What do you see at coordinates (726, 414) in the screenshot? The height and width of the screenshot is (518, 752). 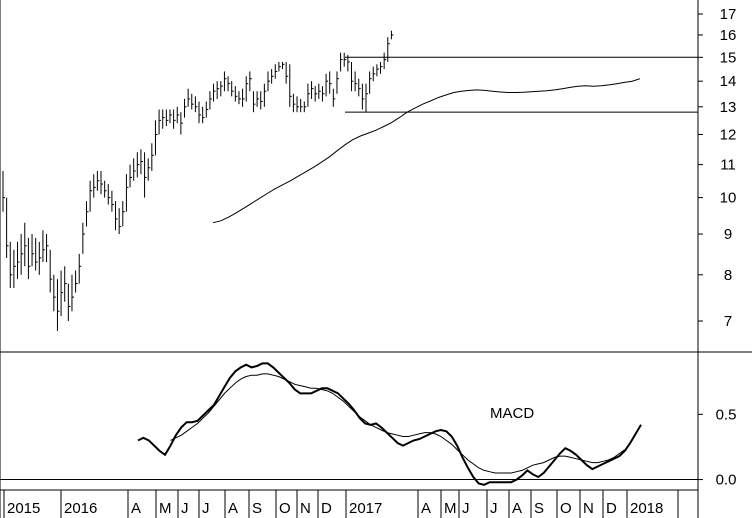 I see `macd-tick-label: 0.5` at bounding box center [726, 414].